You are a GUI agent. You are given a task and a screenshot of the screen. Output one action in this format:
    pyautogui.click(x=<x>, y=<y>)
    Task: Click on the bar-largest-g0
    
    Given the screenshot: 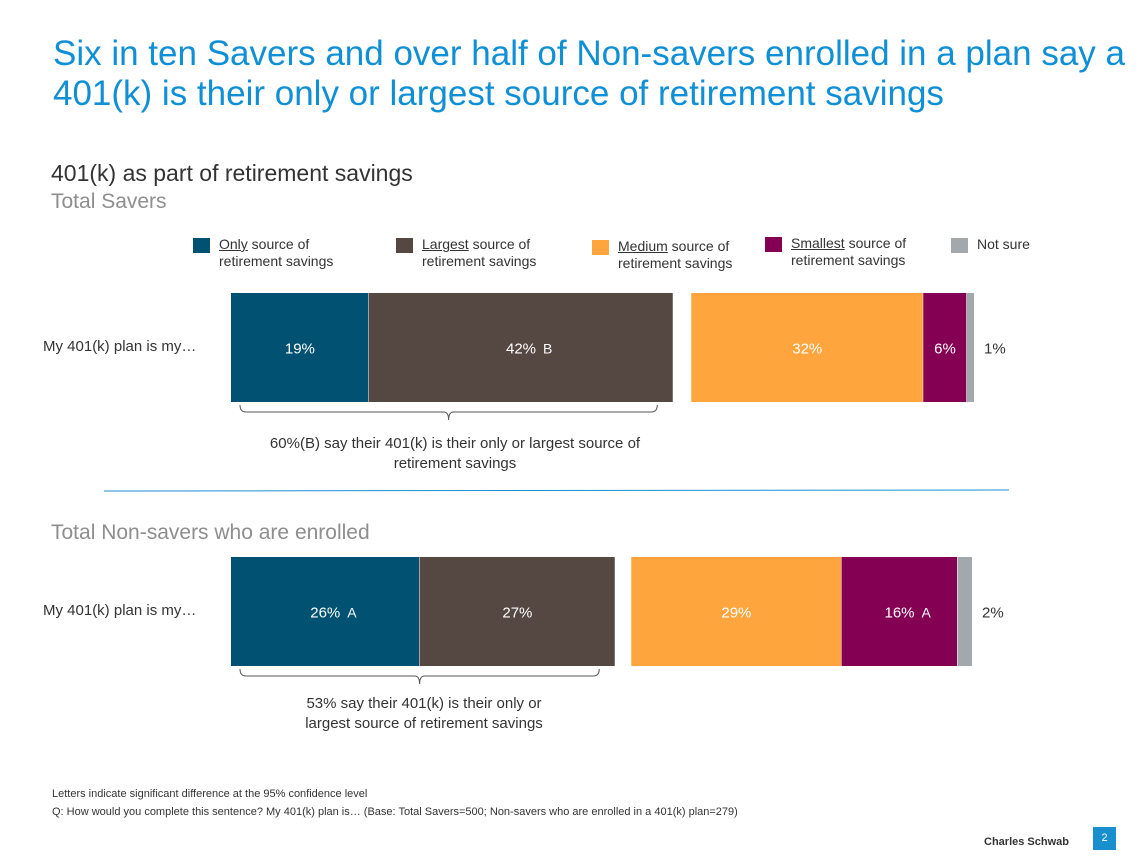 What is the action you would take?
    pyautogui.click(x=521, y=347)
    